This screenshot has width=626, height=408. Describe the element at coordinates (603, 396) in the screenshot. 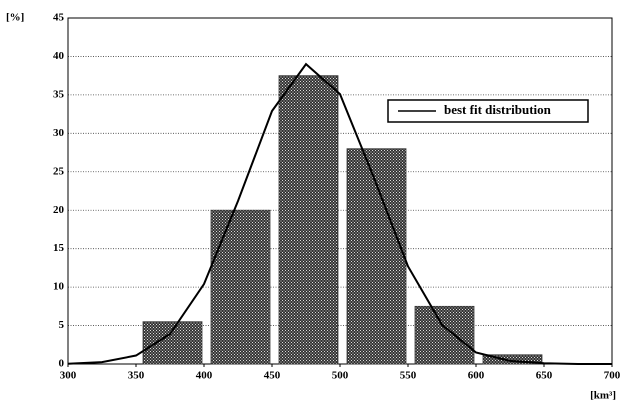

I see `x-axis-label: [km³]` at that location.